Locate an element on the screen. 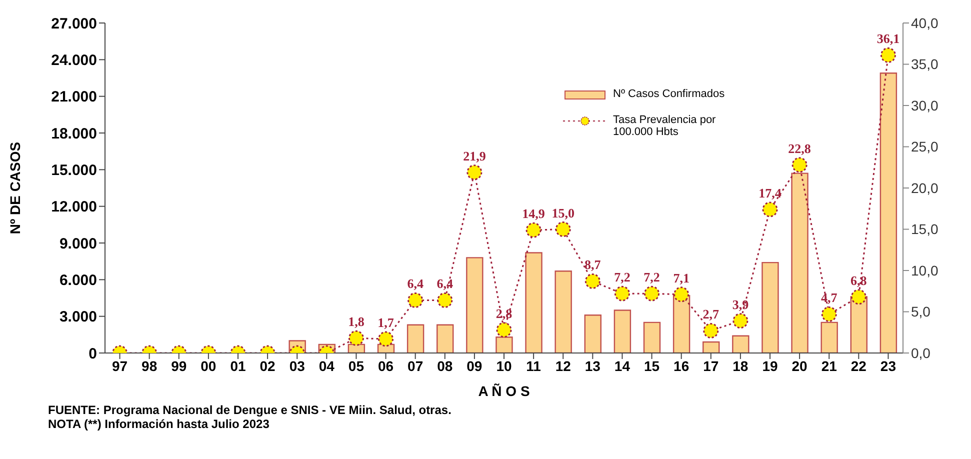  data-label: 1,7 is located at coordinates (386, 322).